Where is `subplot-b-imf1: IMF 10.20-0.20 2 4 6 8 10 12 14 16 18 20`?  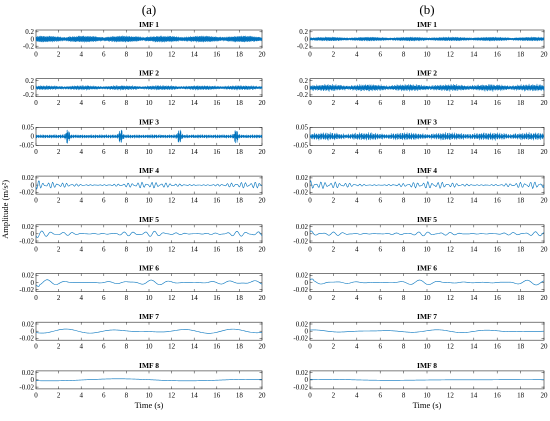
subplot-b-imf1: IMF 10.20-0.20 2 4 6 8 10 12 14 16 18 20 is located at coordinates (422, 39).